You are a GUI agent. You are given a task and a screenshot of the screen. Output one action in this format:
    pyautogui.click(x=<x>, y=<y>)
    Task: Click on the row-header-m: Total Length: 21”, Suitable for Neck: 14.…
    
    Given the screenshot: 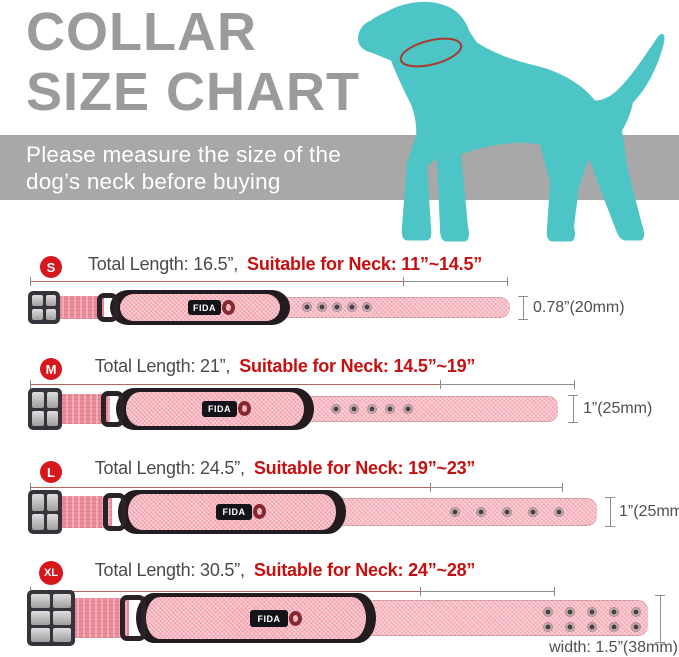 What is the action you would take?
    pyautogui.click(x=285, y=366)
    